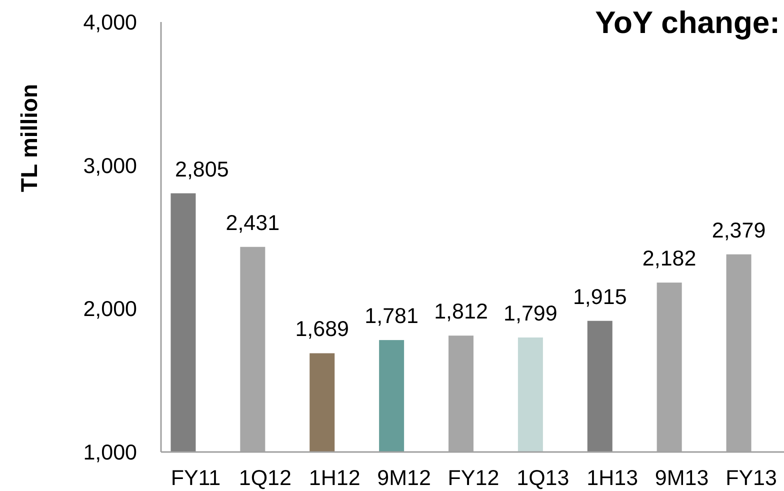  Describe the element at coordinates (752, 478) in the screenshot. I see `x-tick-label: FY13` at that location.